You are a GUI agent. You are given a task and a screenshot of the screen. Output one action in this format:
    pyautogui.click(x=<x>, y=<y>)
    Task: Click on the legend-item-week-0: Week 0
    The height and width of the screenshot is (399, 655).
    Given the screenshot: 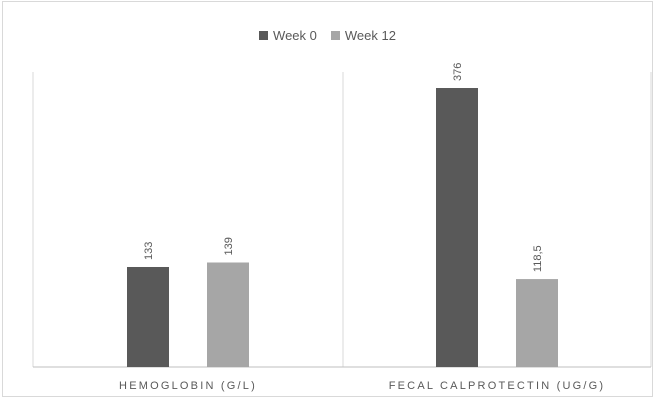 What is the action you would take?
    pyautogui.click(x=288, y=35)
    